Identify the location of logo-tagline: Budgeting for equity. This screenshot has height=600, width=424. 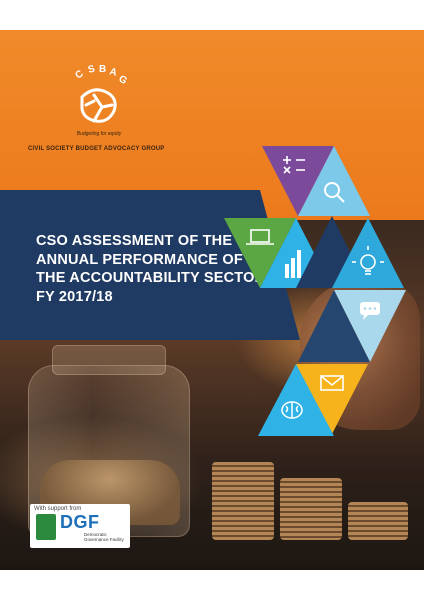
(99, 134).